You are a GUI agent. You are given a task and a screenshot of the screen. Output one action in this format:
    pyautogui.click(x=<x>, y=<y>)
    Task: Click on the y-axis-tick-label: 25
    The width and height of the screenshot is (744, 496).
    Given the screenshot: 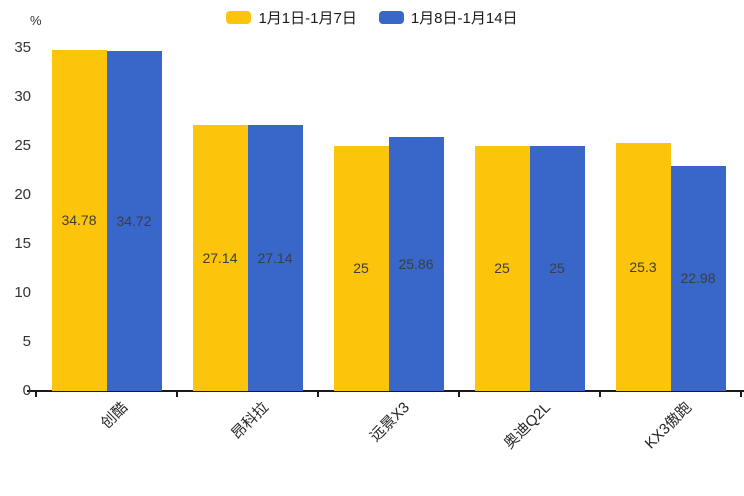 What is the action you would take?
    pyautogui.click(x=22, y=145)
    